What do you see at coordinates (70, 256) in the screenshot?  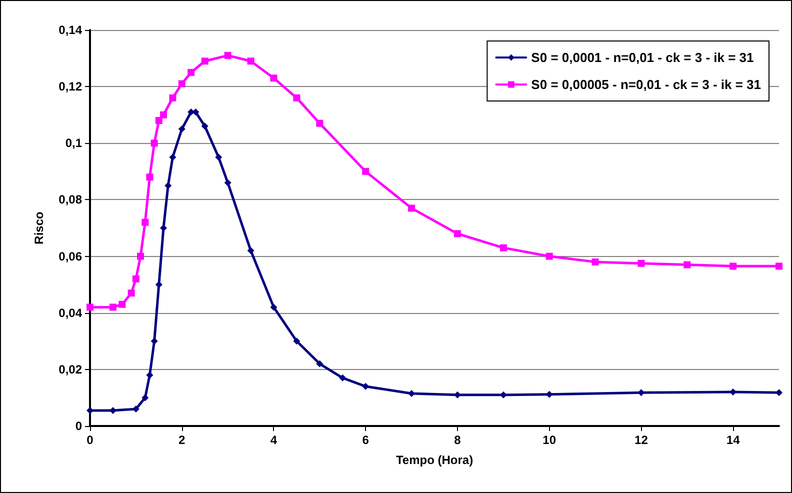 I see `y-tick-label: 0,06` at bounding box center [70, 256].